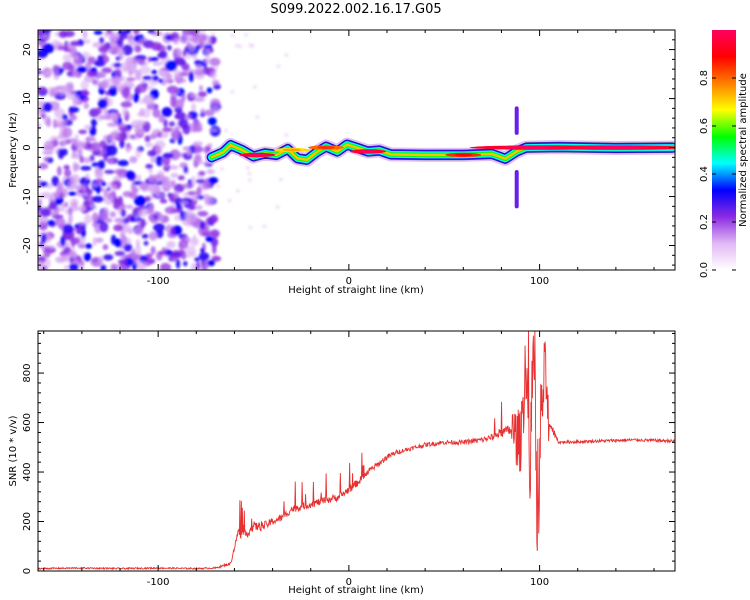 This screenshot has width=750, height=600. Describe the element at coordinates (27, 373) in the screenshot. I see `bottom-y-tick-label: 800` at that location.